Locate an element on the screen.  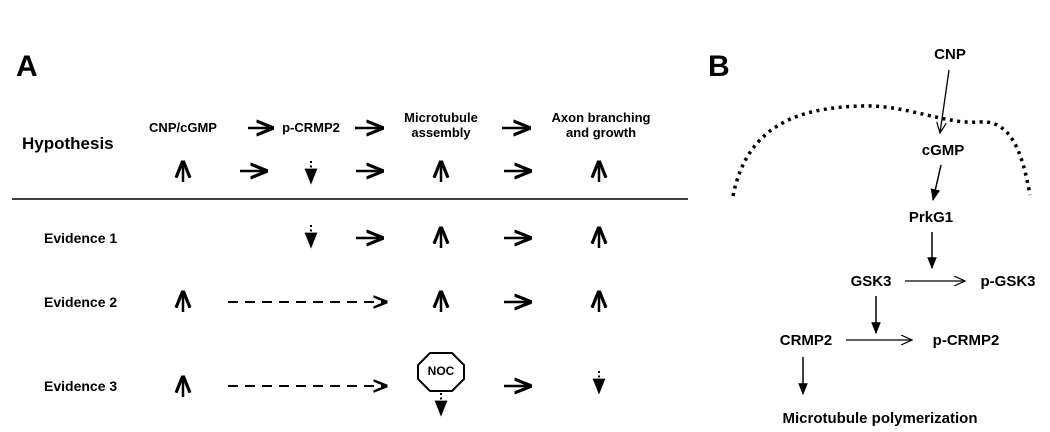
header-microtubule-assembly: Microtubule assembly is located at coordinates (441, 125).